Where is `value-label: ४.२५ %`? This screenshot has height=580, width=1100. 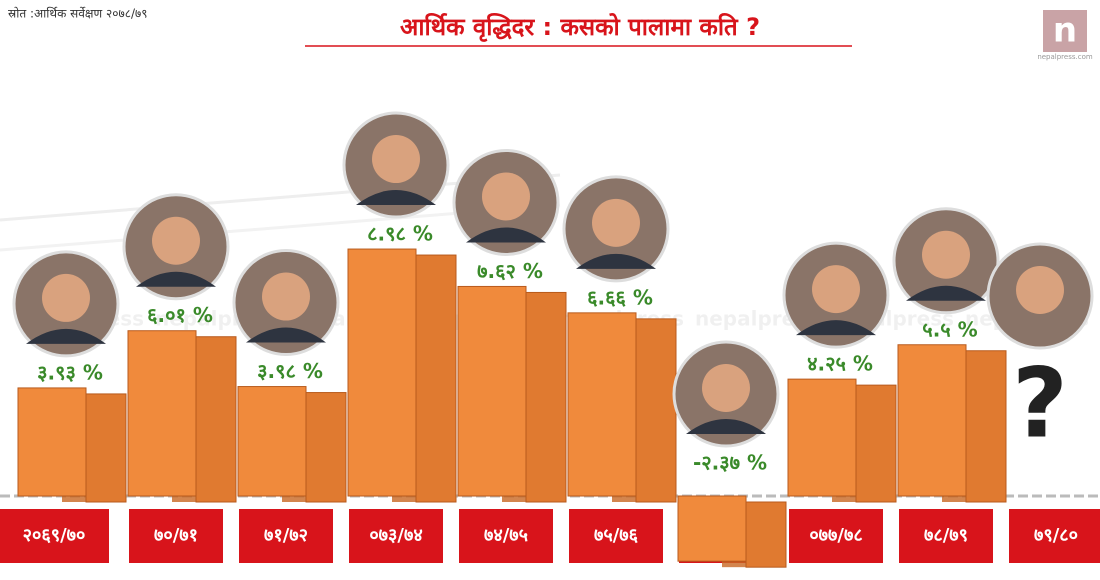 value-label: ४.२५ % is located at coordinates (840, 364).